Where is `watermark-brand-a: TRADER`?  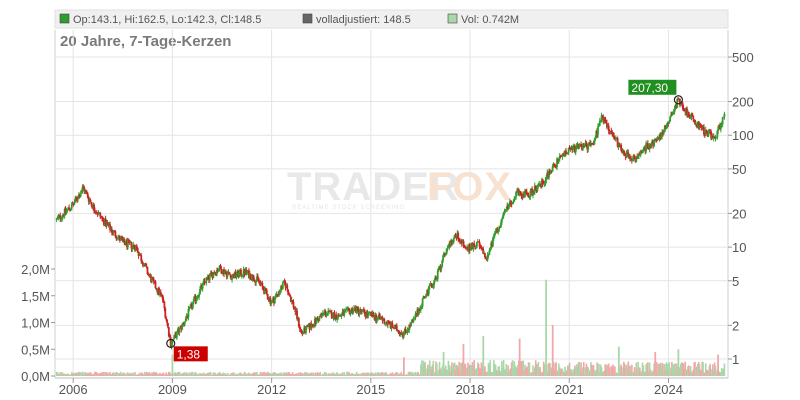
watermark-brand-a: TRADER is located at coordinates (373, 187).